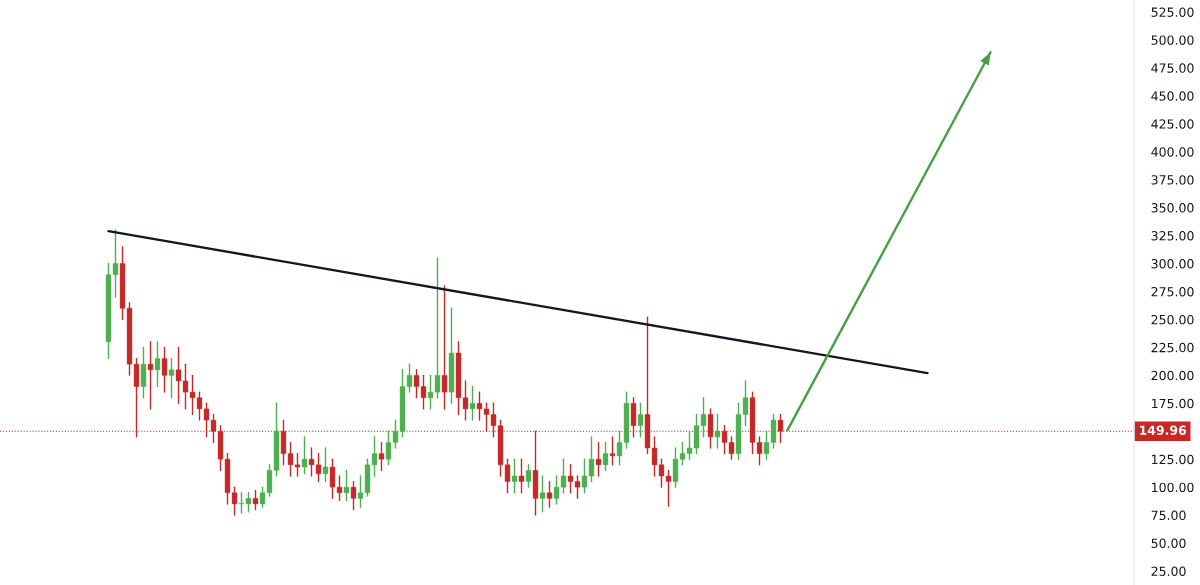  What do you see at coordinates (1163, 430) in the screenshot?
I see `ref-line-label: 149.96` at bounding box center [1163, 430].